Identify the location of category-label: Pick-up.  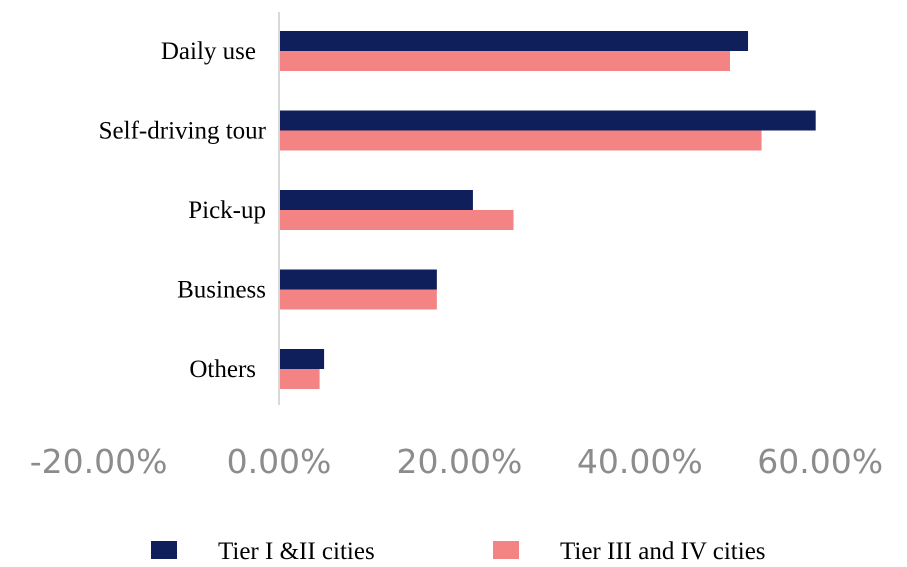
(227, 210).